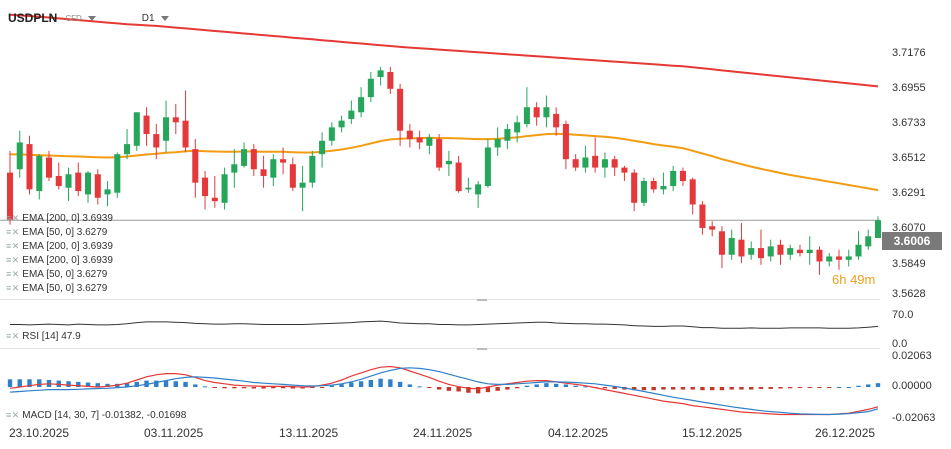 The width and height of the screenshot is (951, 449). Describe the element at coordinates (309, 433) in the screenshot. I see `date-label: 13.11.2025` at that location.